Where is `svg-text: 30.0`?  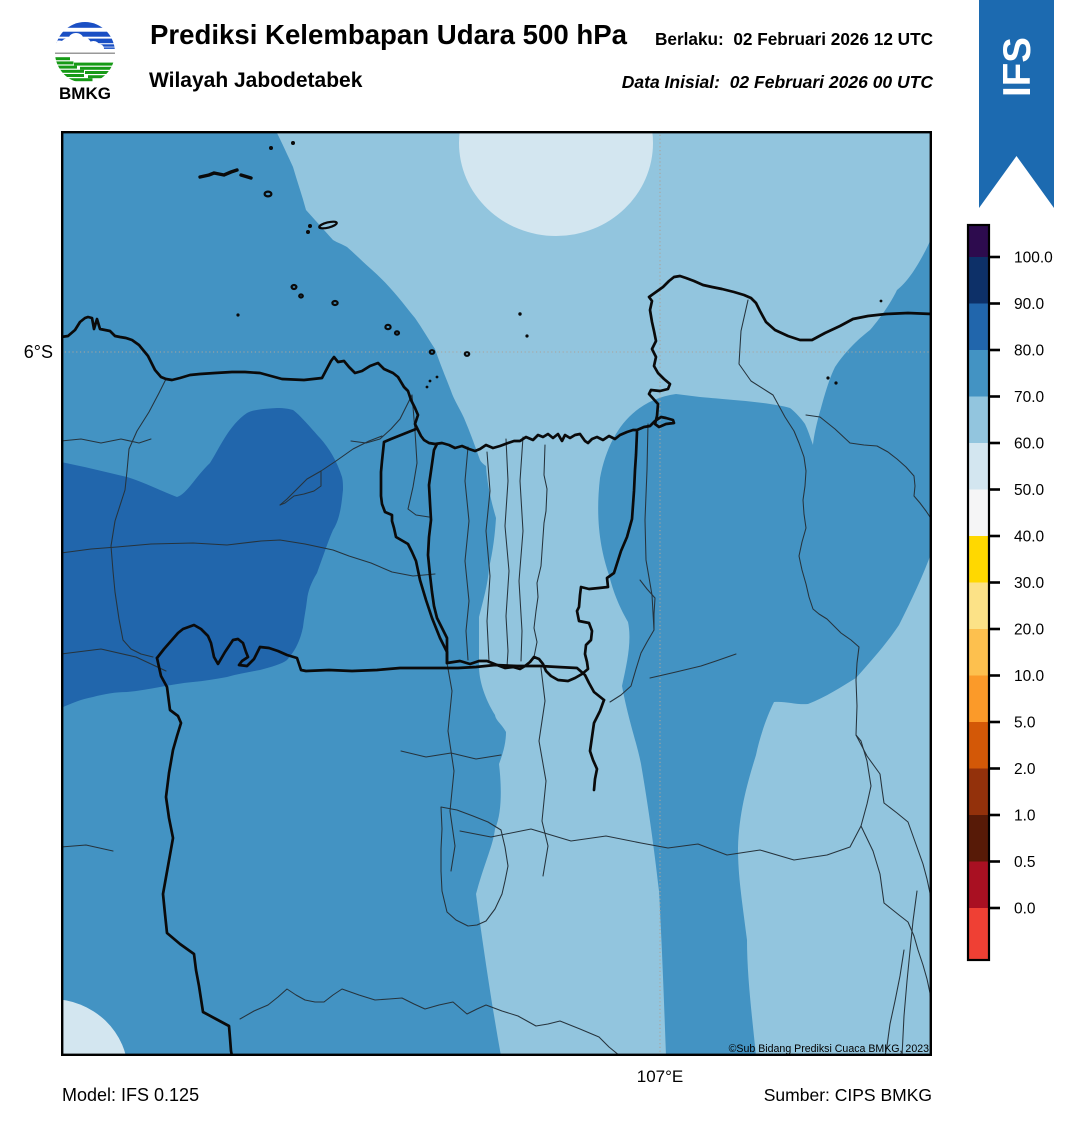
svg-text: 30.0 is located at coordinates (1029, 583).